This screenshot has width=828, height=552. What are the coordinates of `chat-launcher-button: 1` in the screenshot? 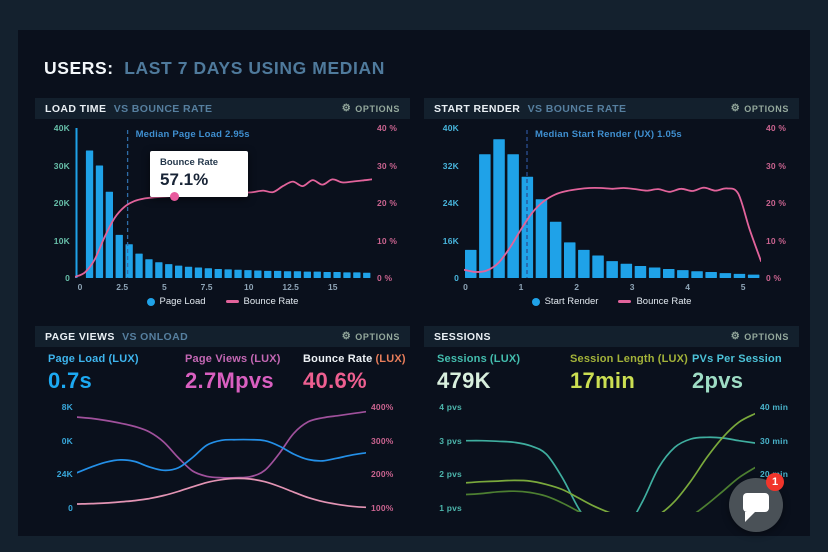 It's located at (756, 502).